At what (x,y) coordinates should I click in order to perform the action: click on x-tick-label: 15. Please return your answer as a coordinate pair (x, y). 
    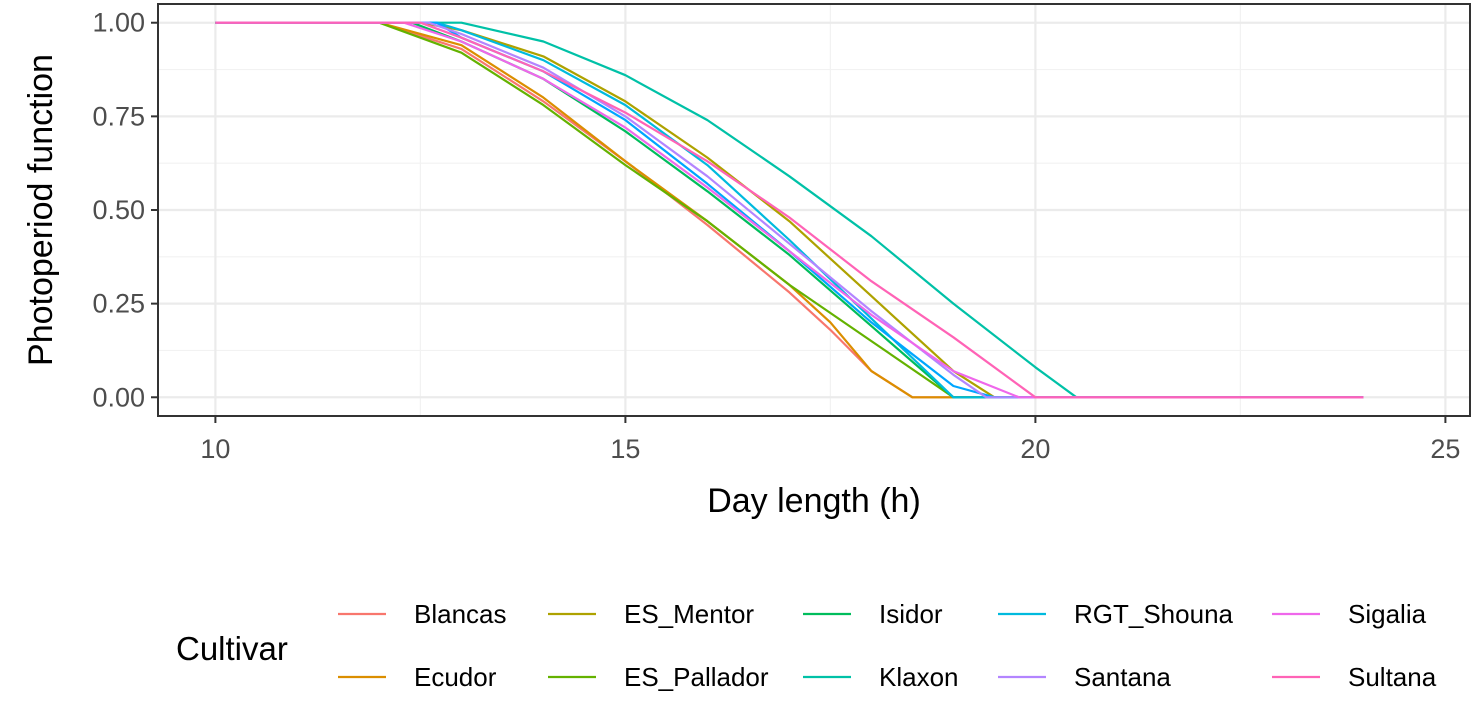
    Looking at the image, I should click on (625, 449).